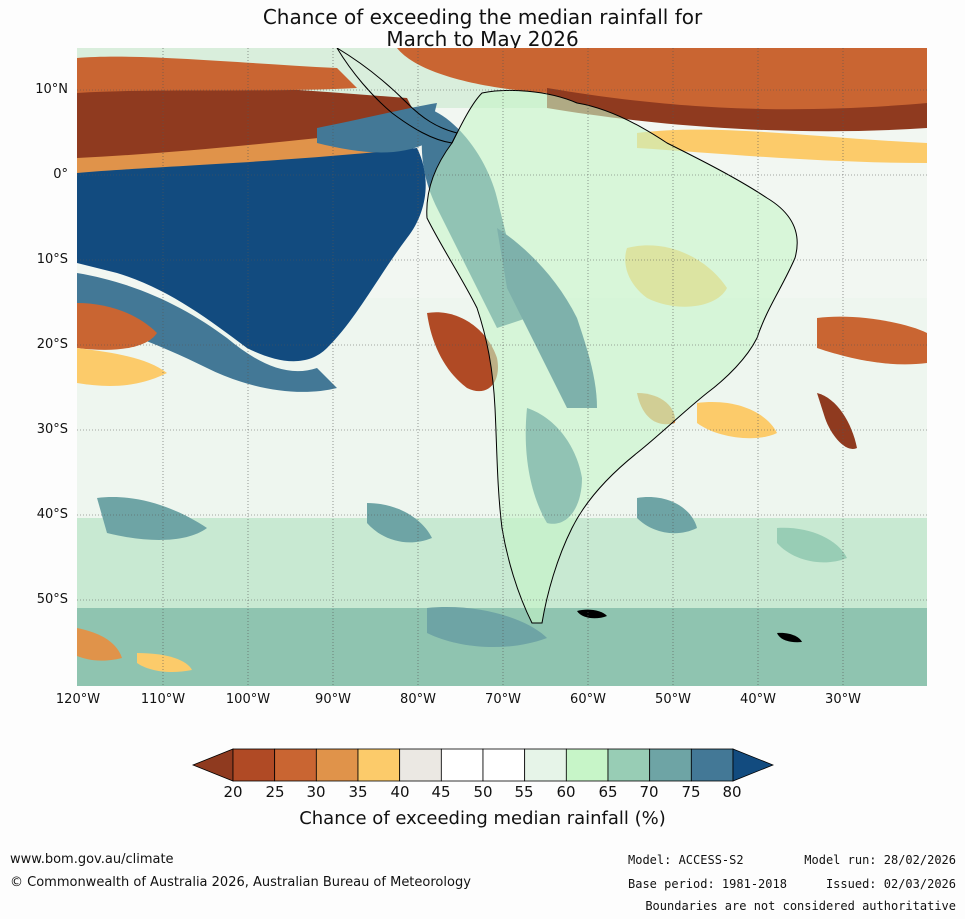 The image size is (965, 919). I want to click on colorbar-tick-label: 55, so click(524, 792).